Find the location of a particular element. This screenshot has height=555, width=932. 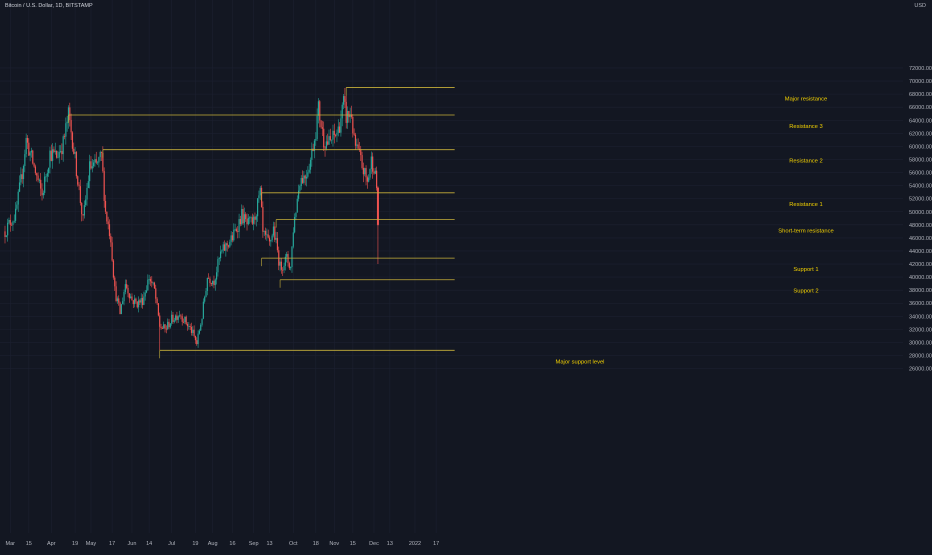

x-tick-label: Nov is located at coordinates (334, 544).